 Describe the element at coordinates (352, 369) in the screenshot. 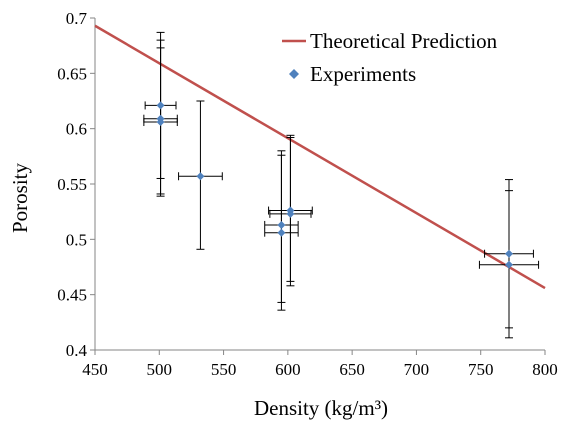

I see `x-tick-label: 650` at that location.